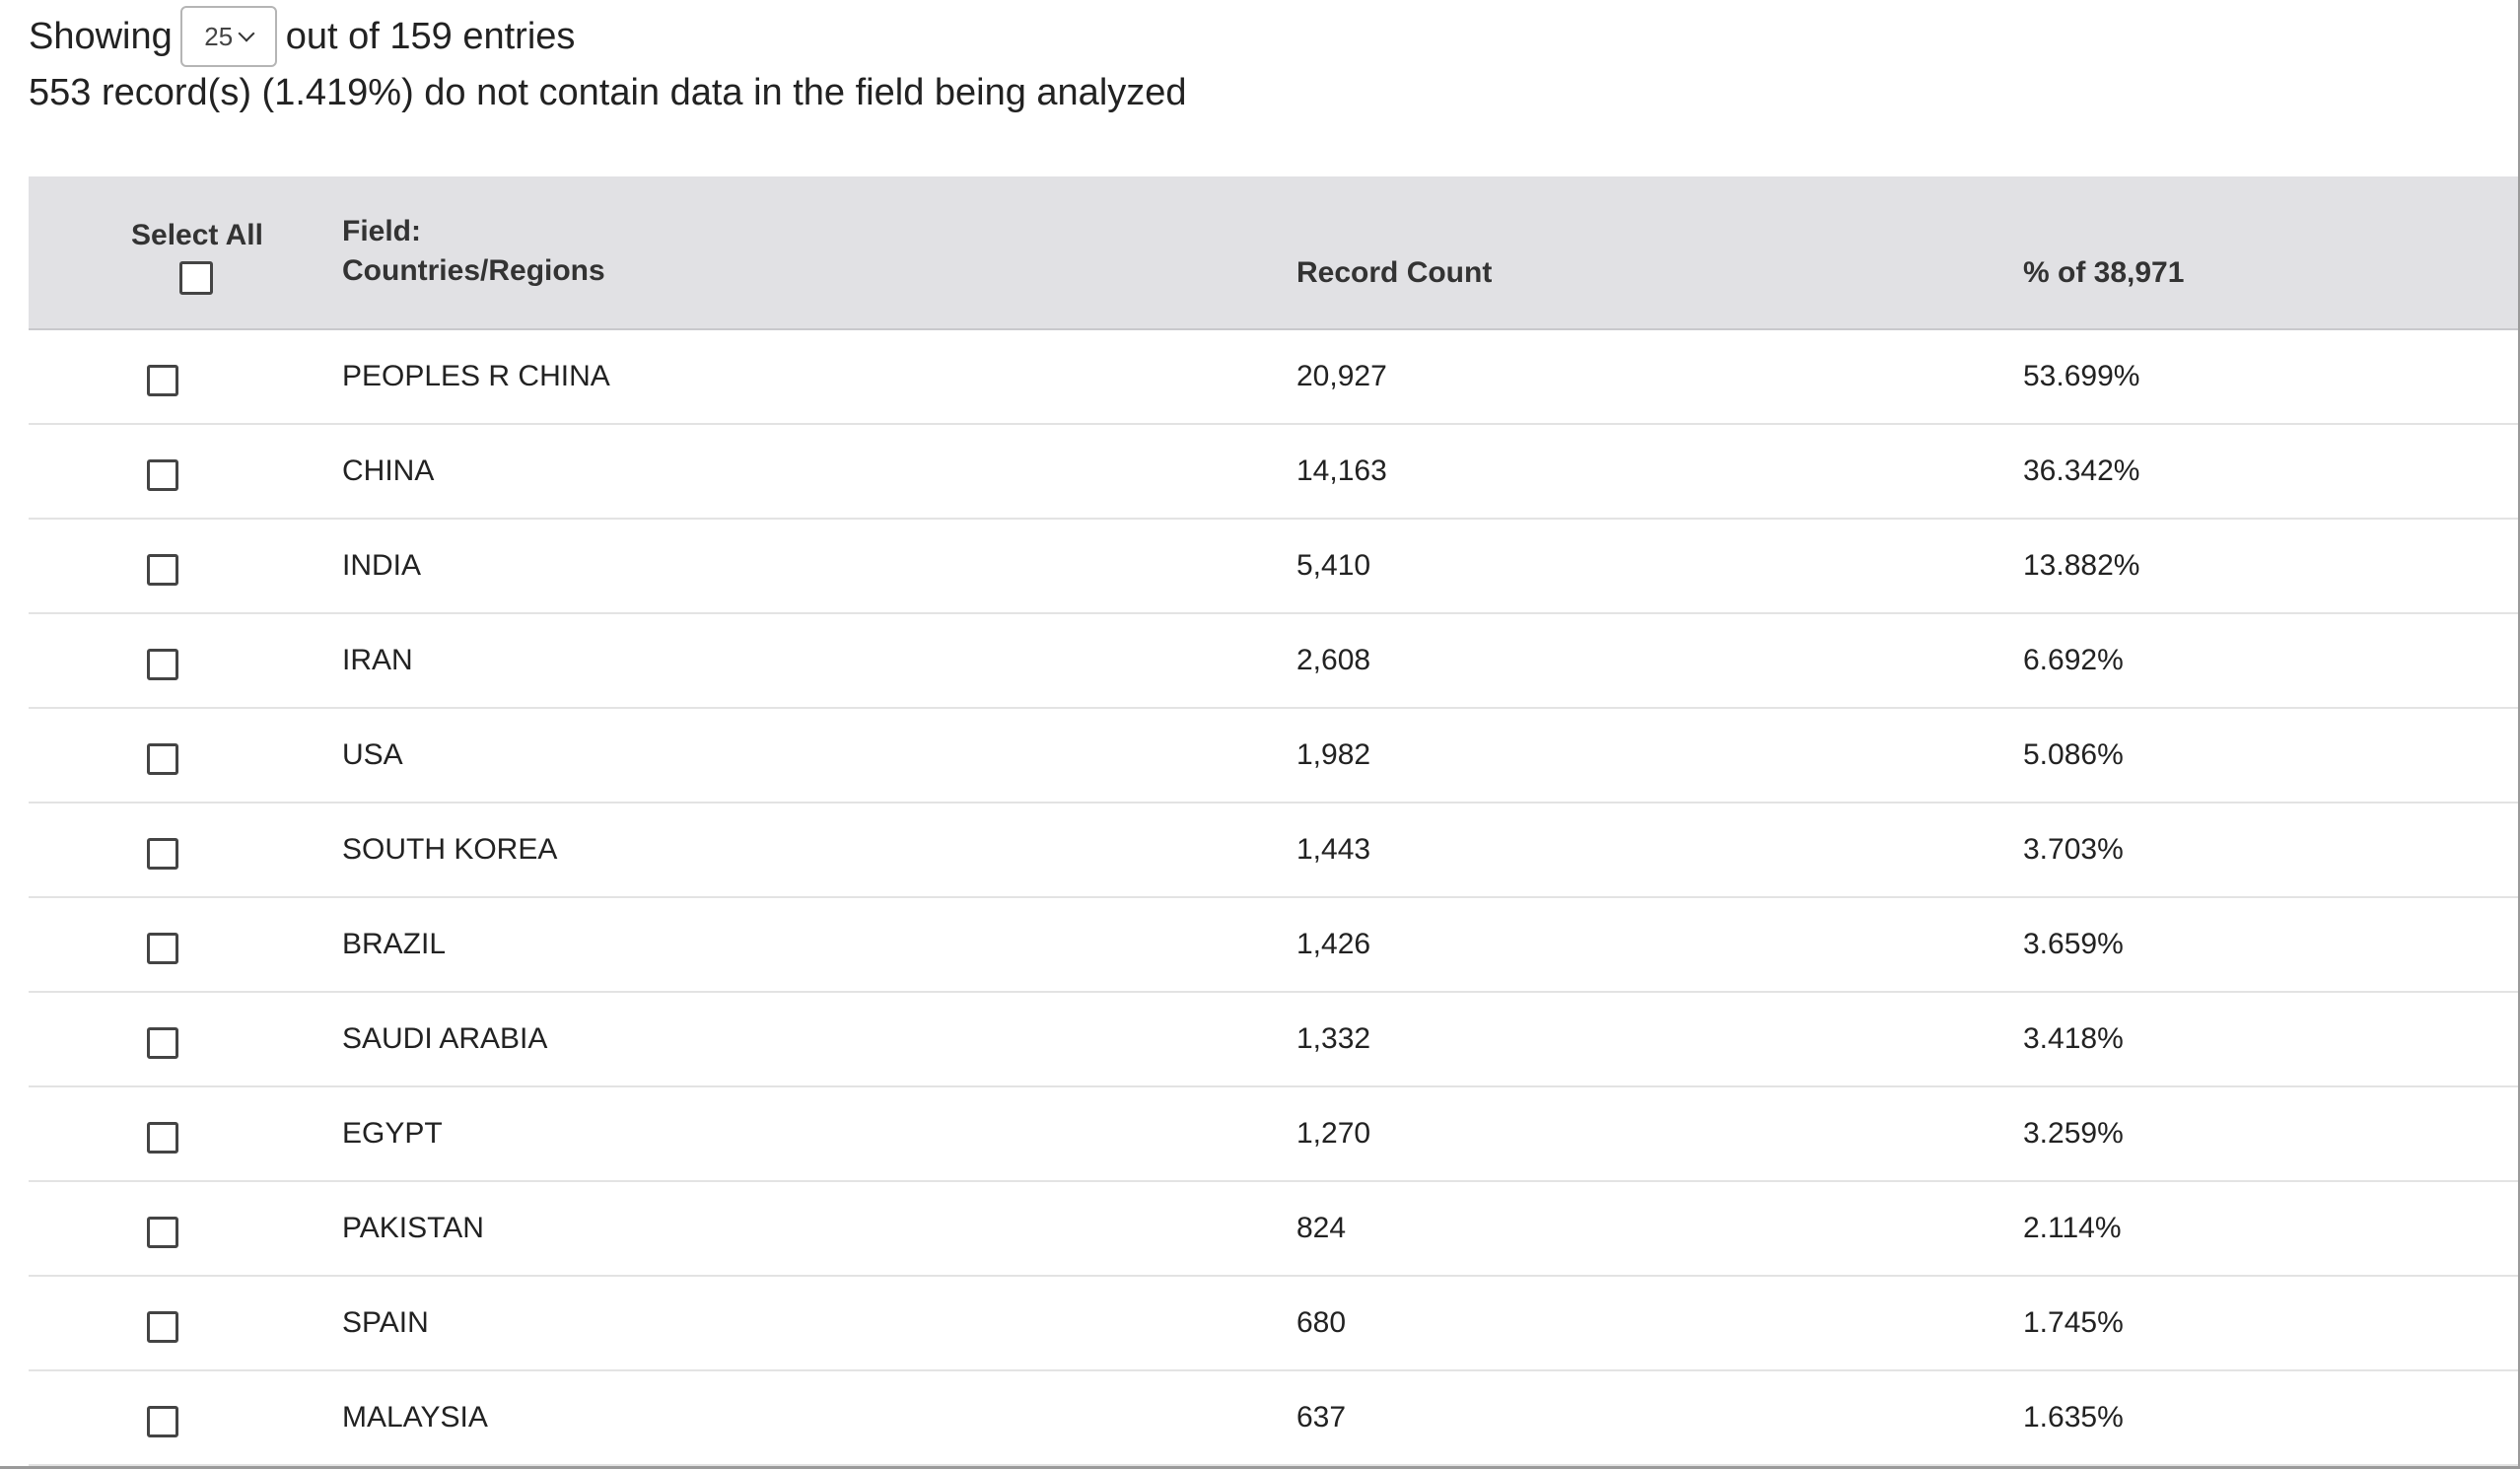 The image size is (2520, 1469). What do you see at coordinates (1260, 1467) in the screenshot?
I see `bottom-border` at bounding box center [1260, 1467].